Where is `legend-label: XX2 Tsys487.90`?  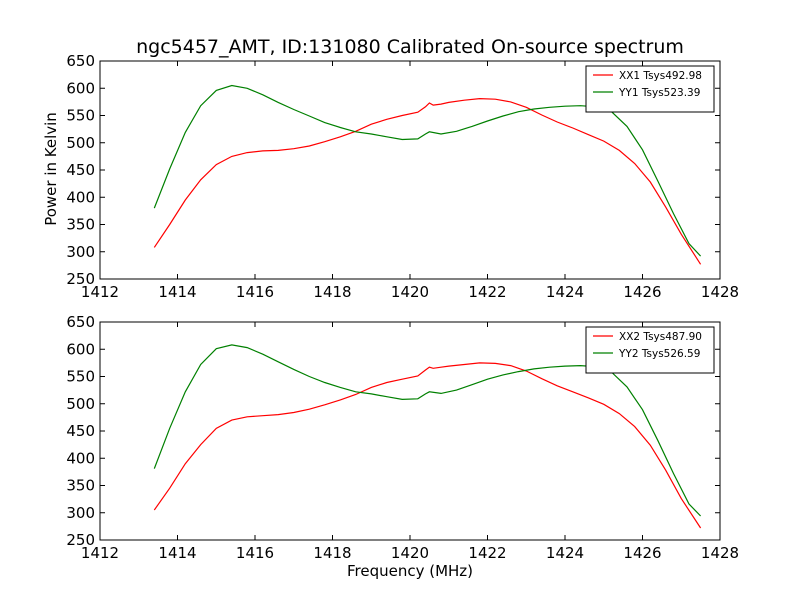
legend-label: XX2 Tsys487.90 is located at coordinates (660, 337).